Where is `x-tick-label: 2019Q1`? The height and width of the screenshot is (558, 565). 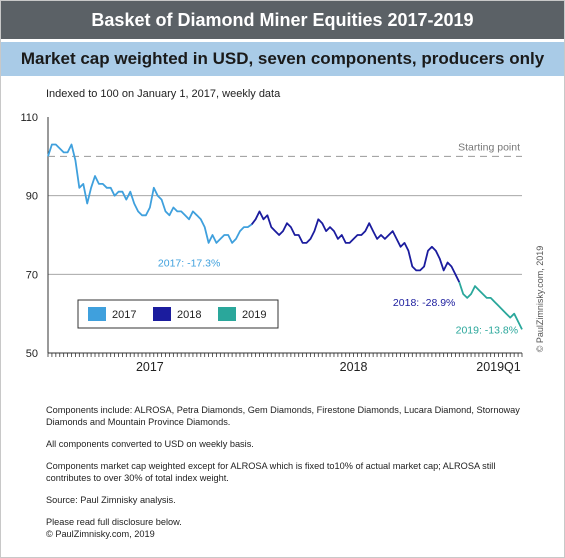 x-tick-label: 2019Q1 is located at coordinates (498, 367).